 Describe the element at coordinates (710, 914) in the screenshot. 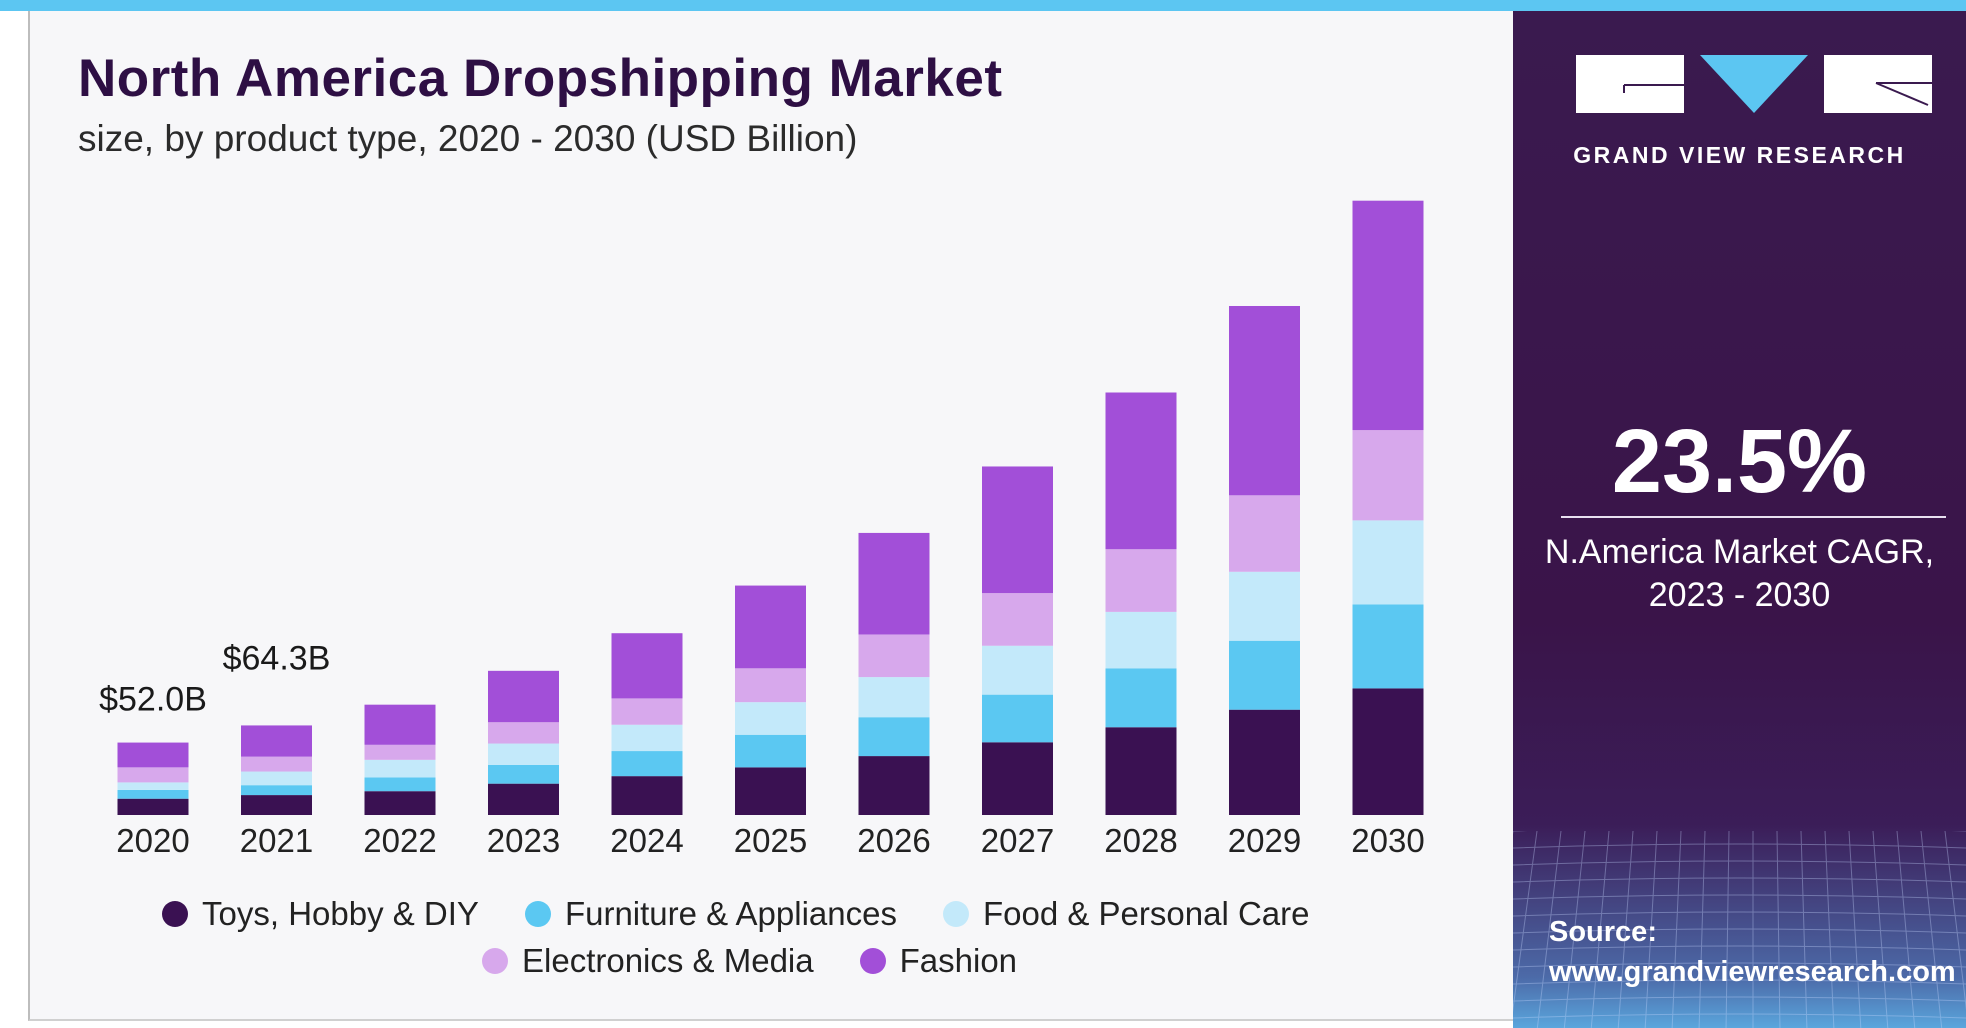

I see `legend-item: Furniture & Appliances` at that location.